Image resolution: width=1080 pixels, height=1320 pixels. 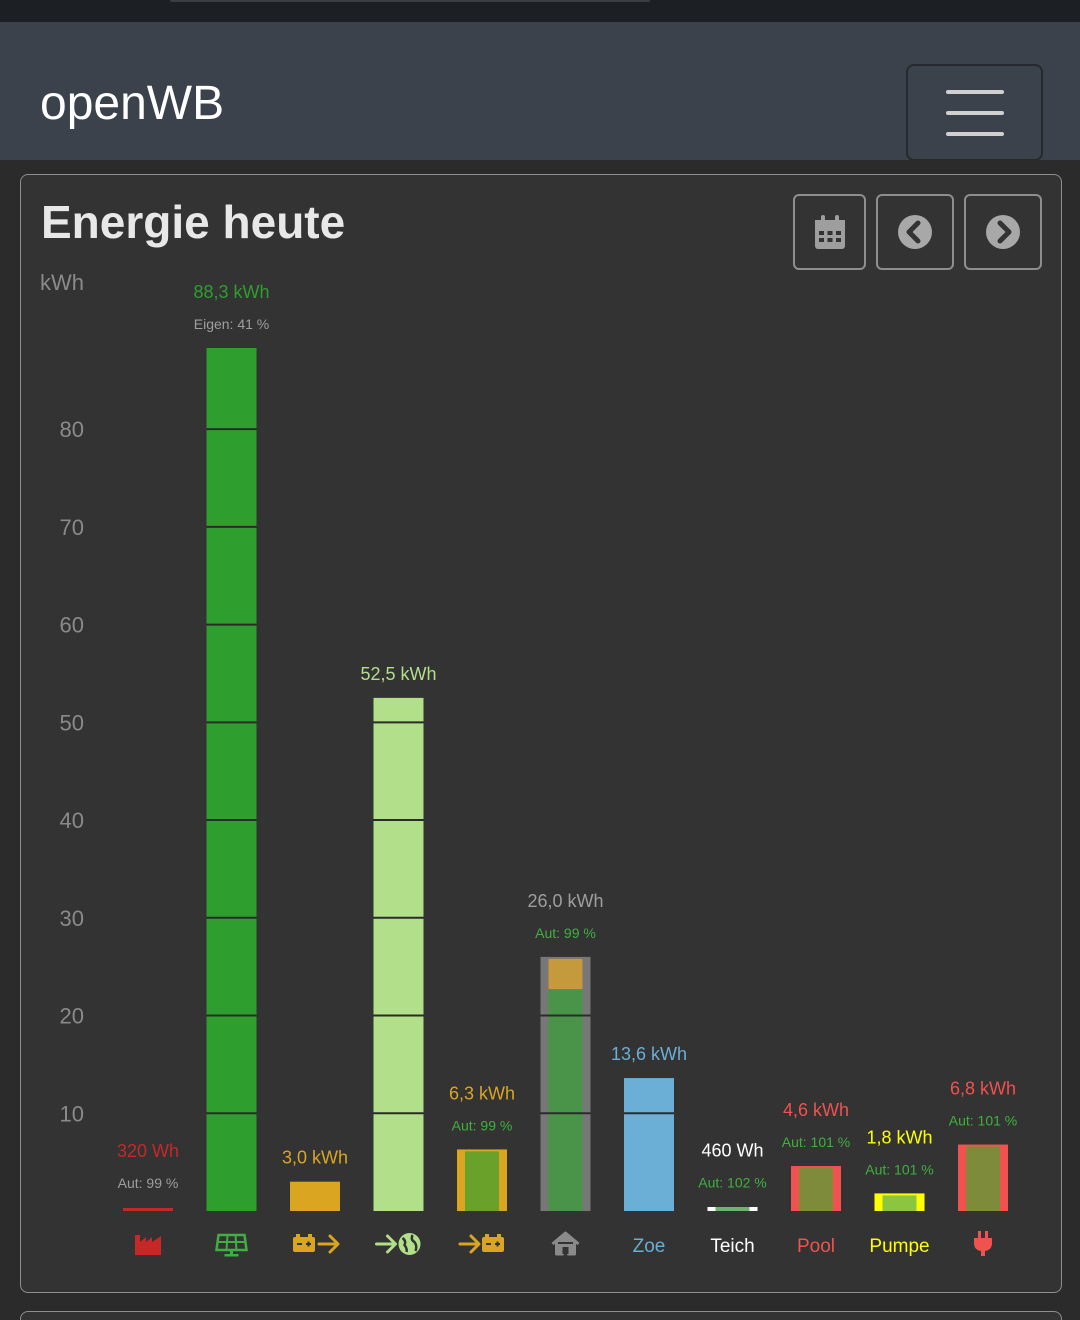 I want to click on card-title: Energie heute, so click(x=193, y=222).